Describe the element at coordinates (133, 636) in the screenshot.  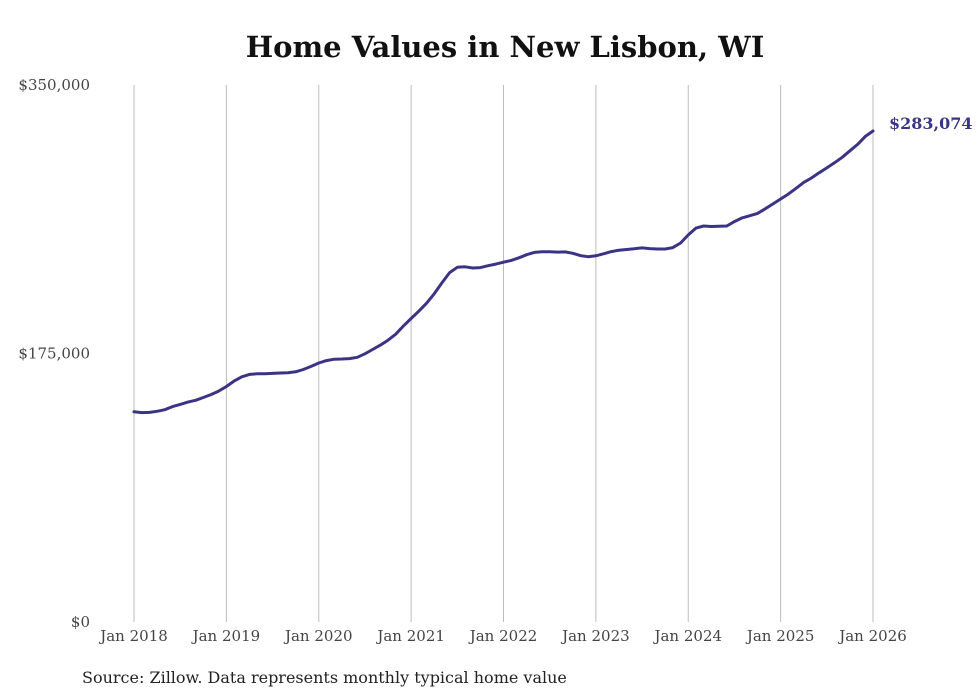
I see `x-tick-label: Jan 2018` at that location.